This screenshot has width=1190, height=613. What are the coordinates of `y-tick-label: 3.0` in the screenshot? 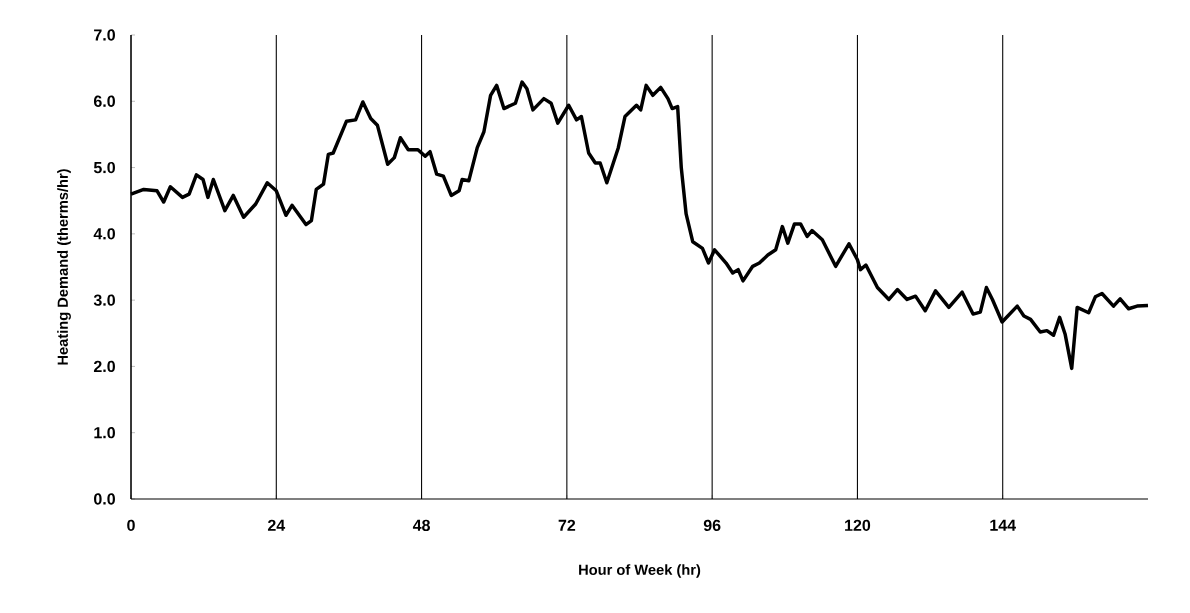 It's located at (104, 300).